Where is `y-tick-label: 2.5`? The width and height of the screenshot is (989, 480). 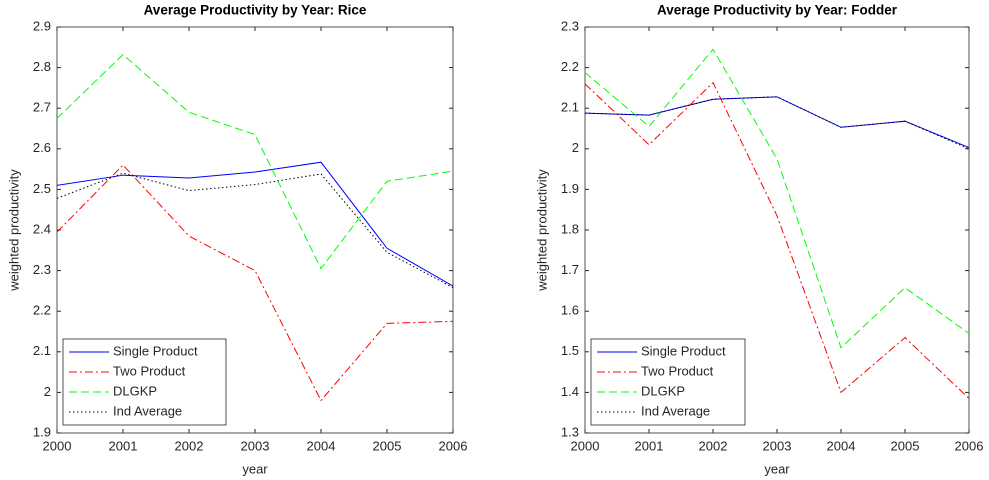
y-tick-label: 2.5 is located at coordinates (42, 188).